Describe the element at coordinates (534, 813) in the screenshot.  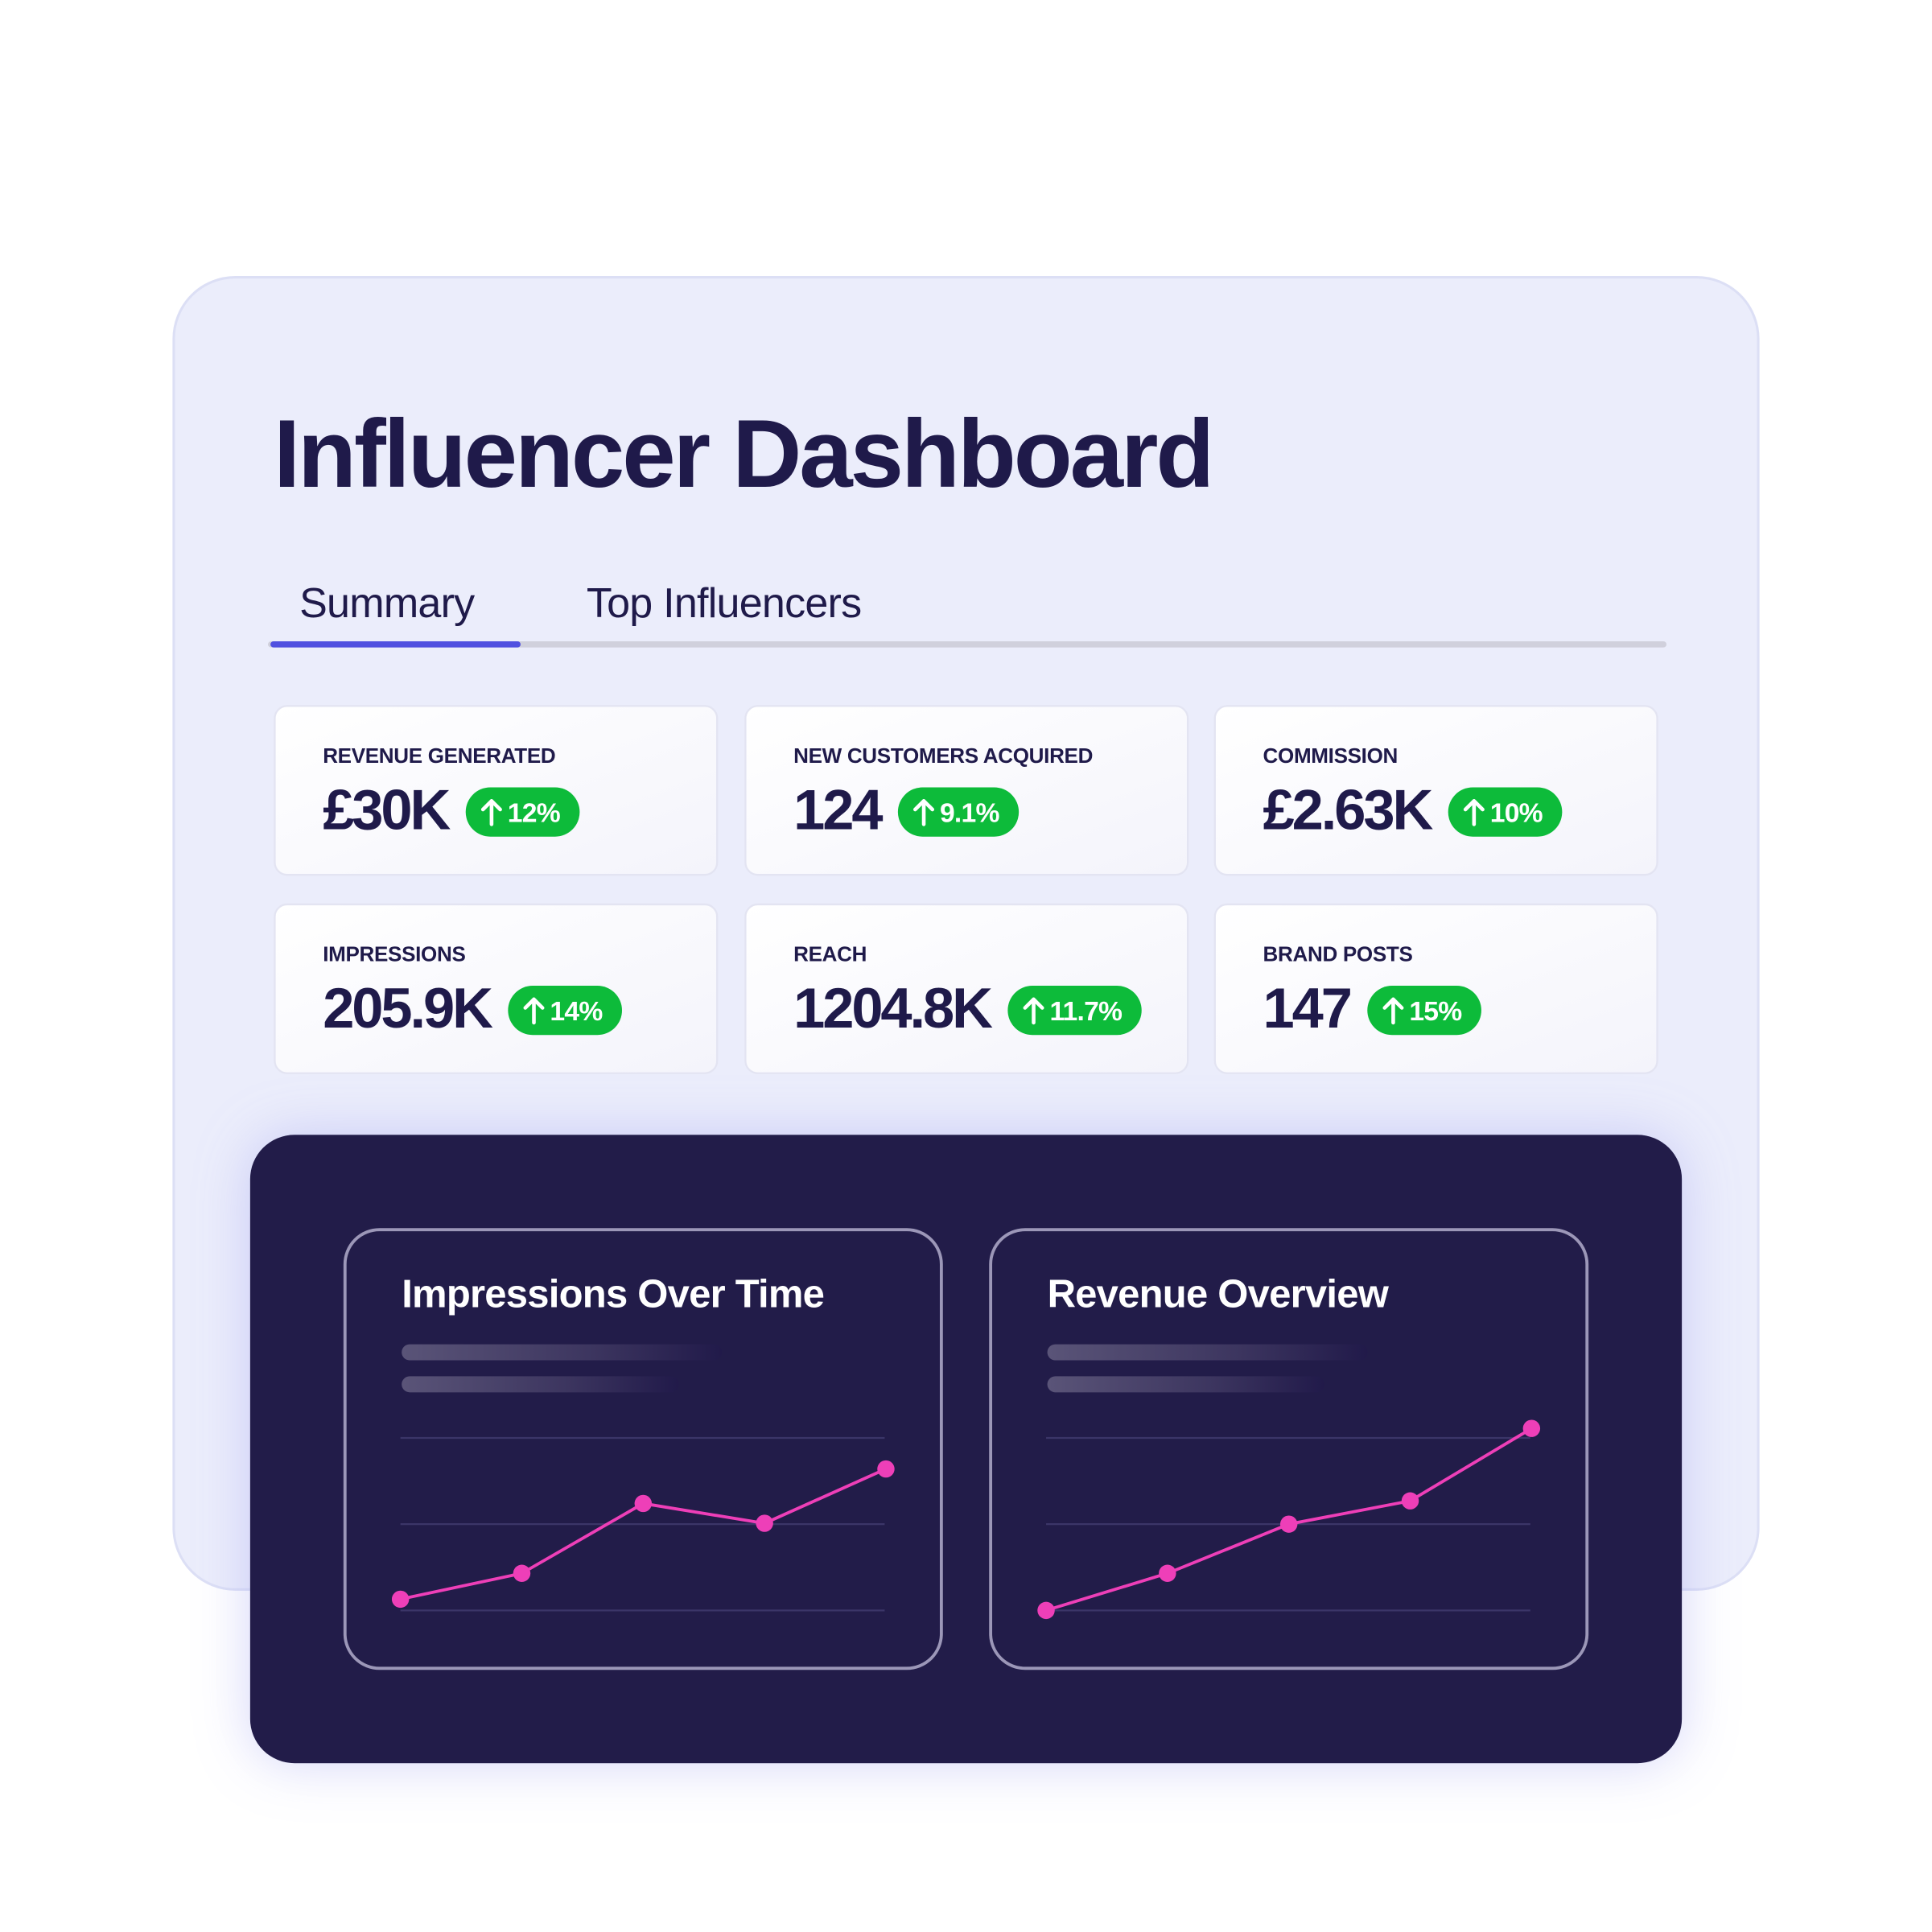
I see `badge-text: 12%` at that location.